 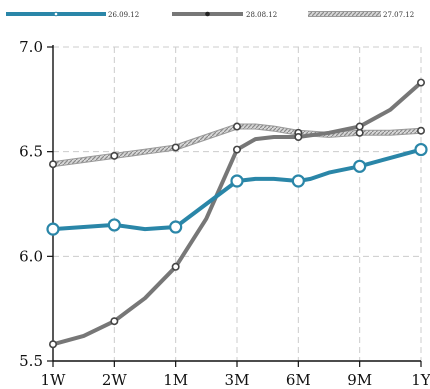 I want to click on x-tick-label: 2W, so click(x=115, y=380).